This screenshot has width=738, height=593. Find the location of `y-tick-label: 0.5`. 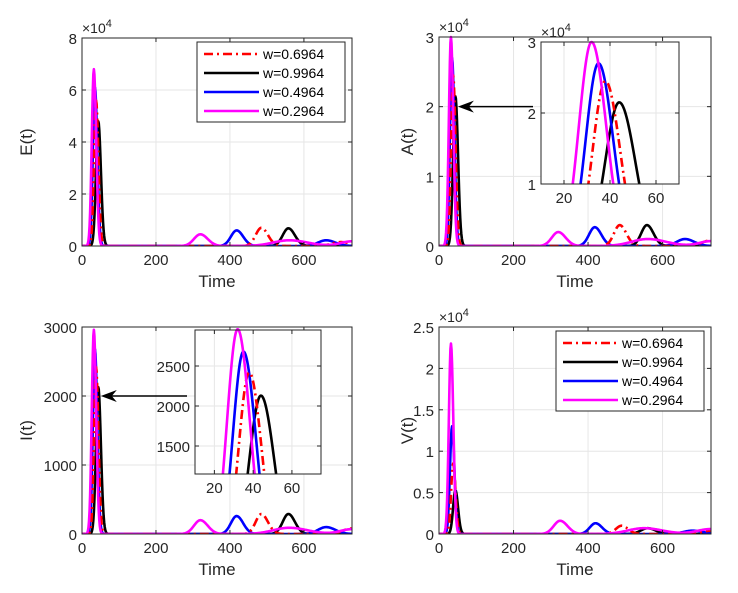

y-tick-label: 0.5 is located at coordinates (423, 494).